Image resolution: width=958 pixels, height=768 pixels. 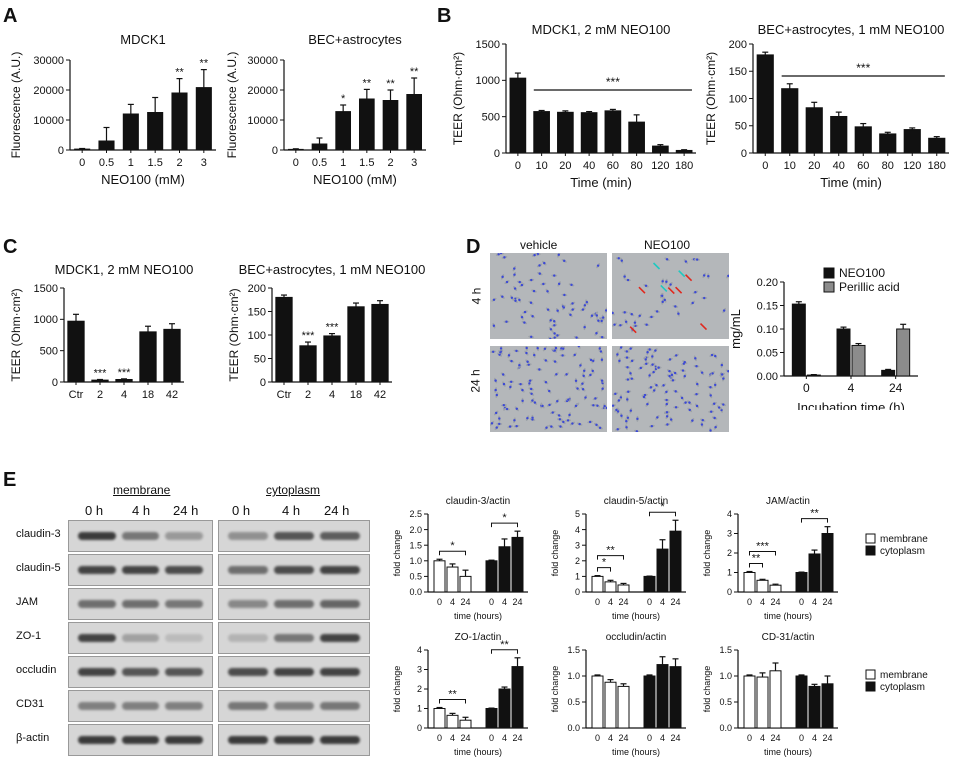 What do you see at coordinates (308, 394) in the screenshot?
I see `x-tick-label: 2` at bounding box center [308, 394].